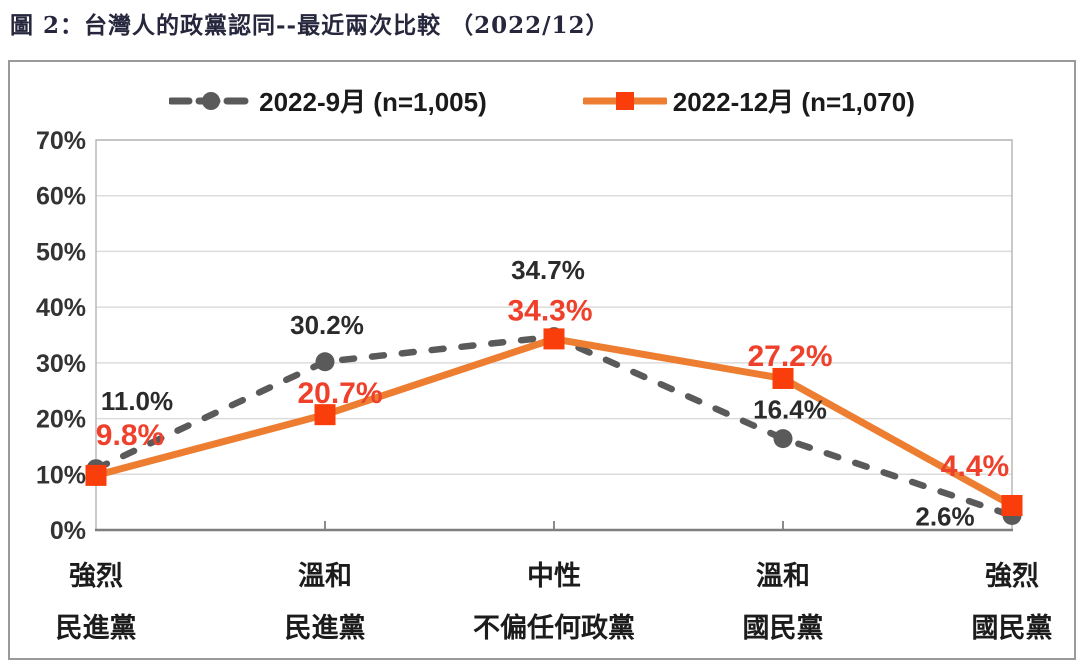 The width and height of the screenshot is (1084, 662). Describe the element at coordinates (61, 197) in the screenshot. I see `y-tick-label: 60%` at that location.